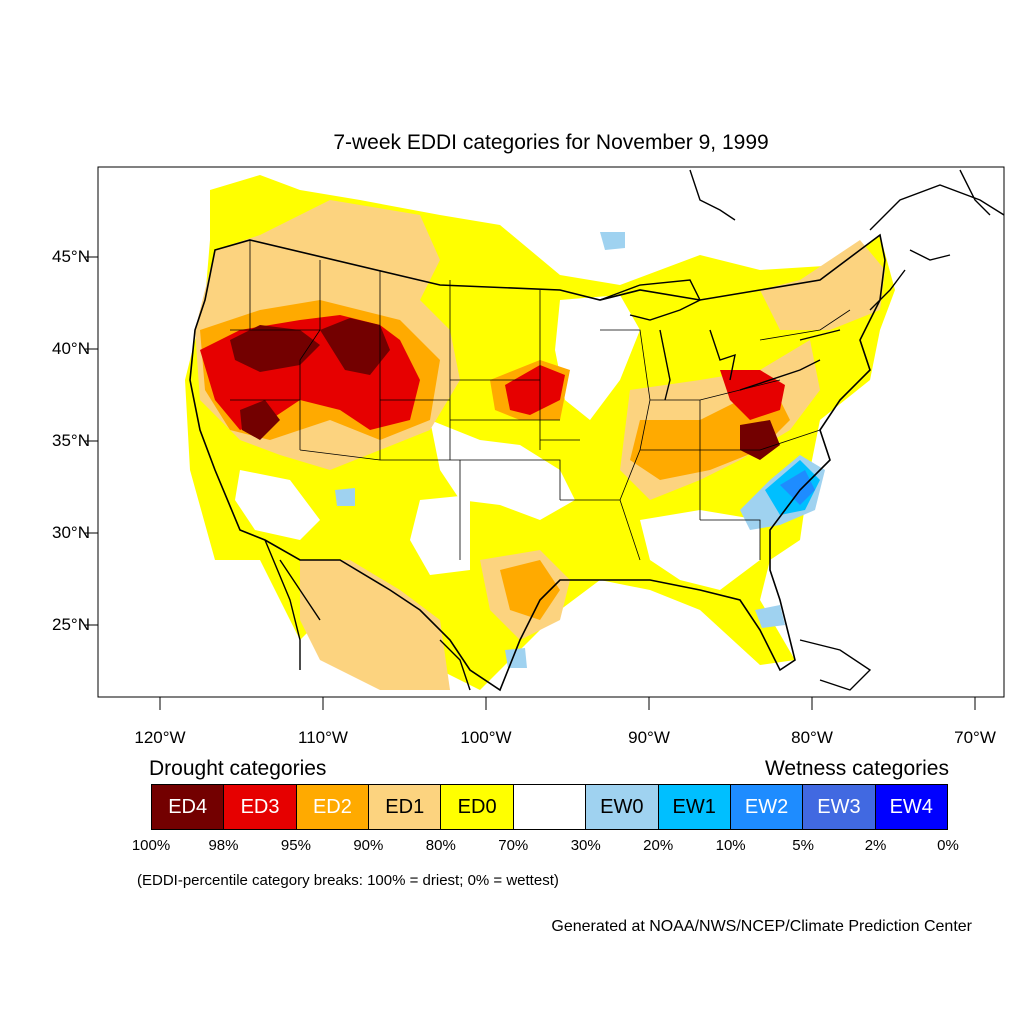  What do you see at coordinates (948, 845) in the screenshot?
I see `break-label: 0%` at bounding box center [948, 845].